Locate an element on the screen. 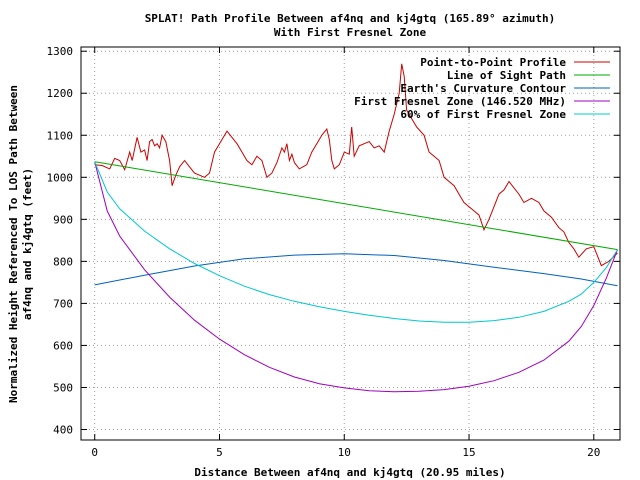 This screenshot has height=480, width=640. x-tick-labels: 0 5 10 15 20 is located at coordinates (345, 452).